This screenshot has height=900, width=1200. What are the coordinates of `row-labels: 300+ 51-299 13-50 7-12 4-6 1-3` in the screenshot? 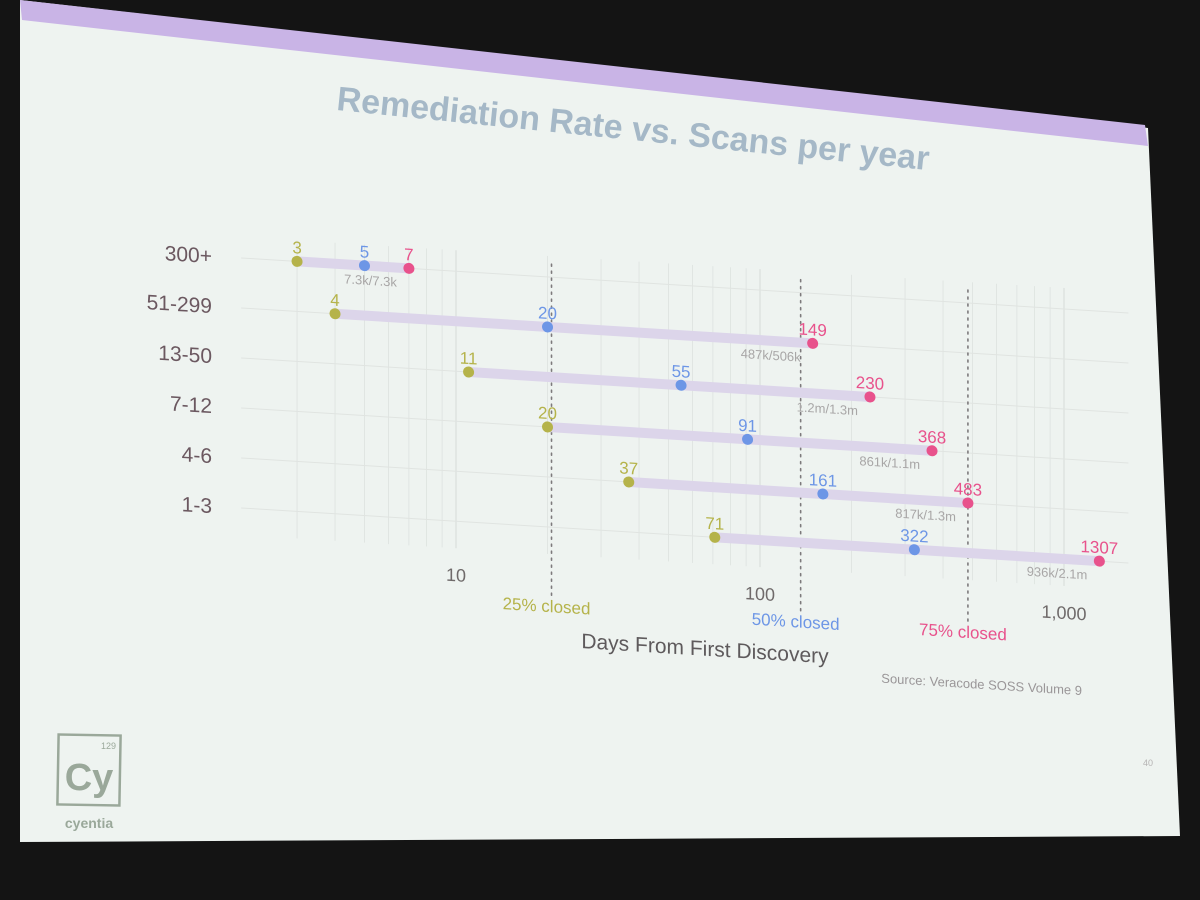 It's located at (179, 380).